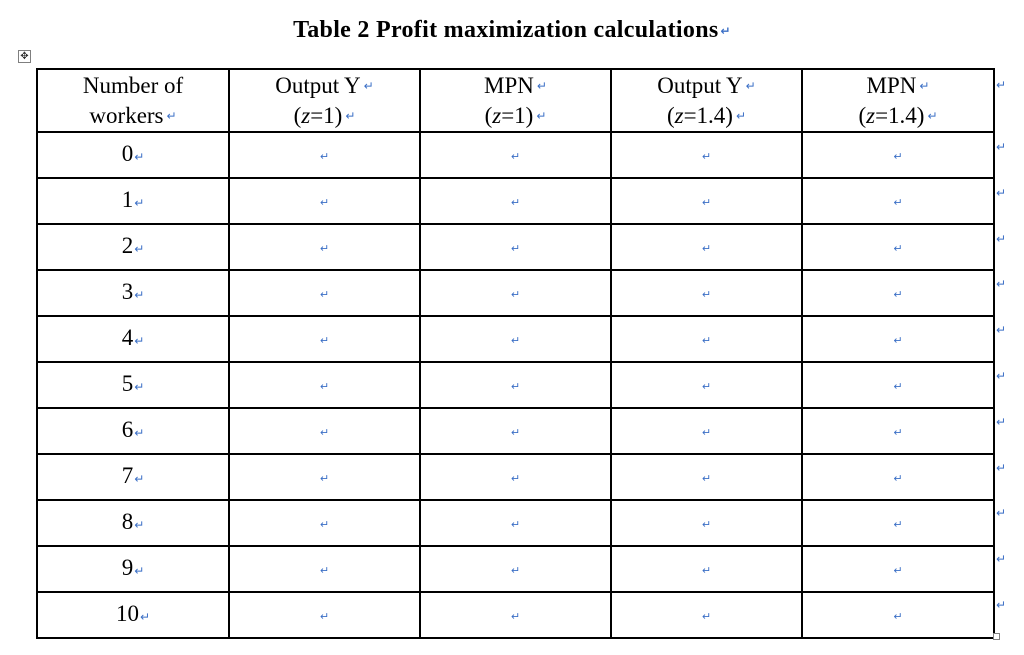 This screenshot has height=655, width=1024. What do you see at coordinates (133, 247) in the screenshot?
I see `cell-number-of-workers: 2↵` at bounding box center [133, 247].